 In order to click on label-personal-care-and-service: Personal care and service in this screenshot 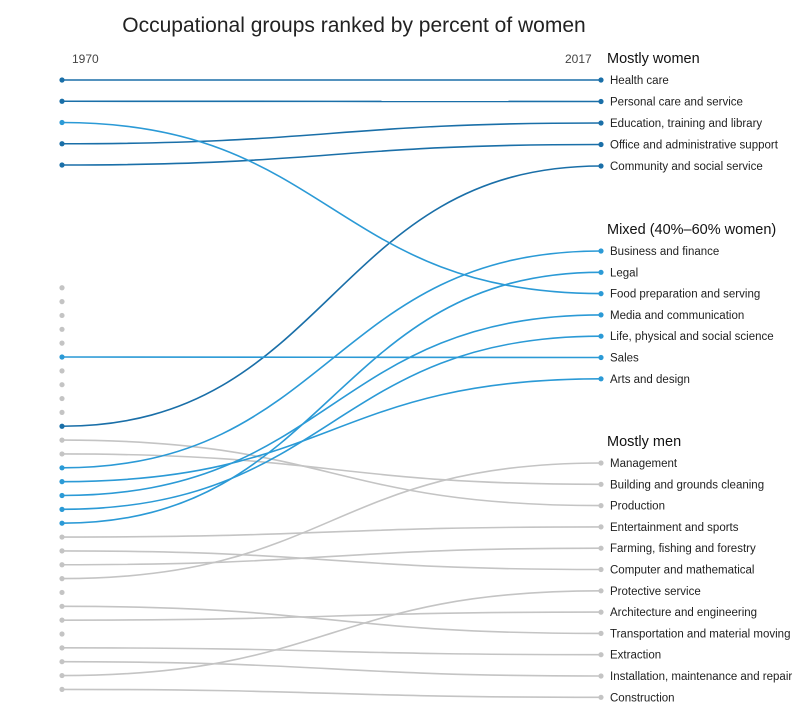, I will do `click(676, 103)`.